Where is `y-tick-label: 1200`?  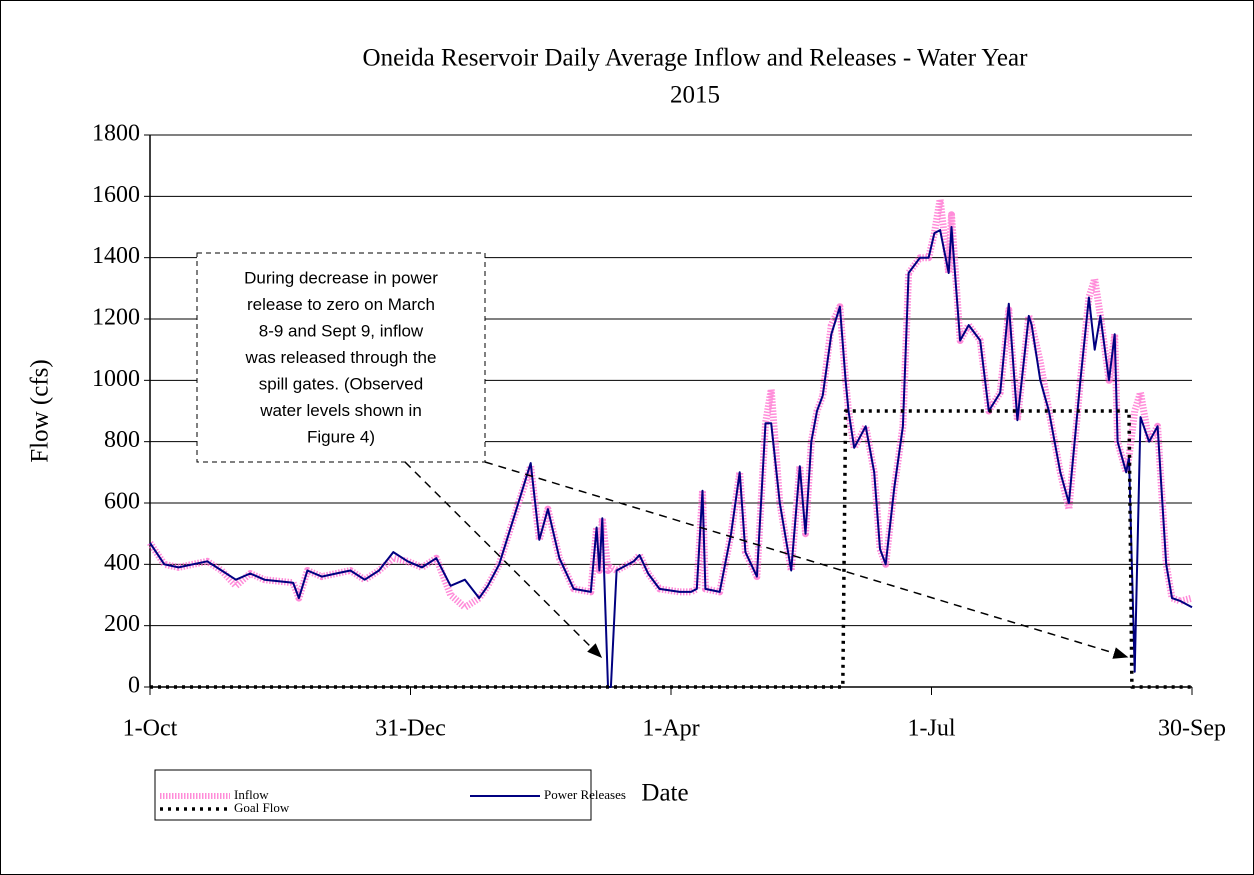
y-tick-label: 1200 is located at coordinates (116, 318).